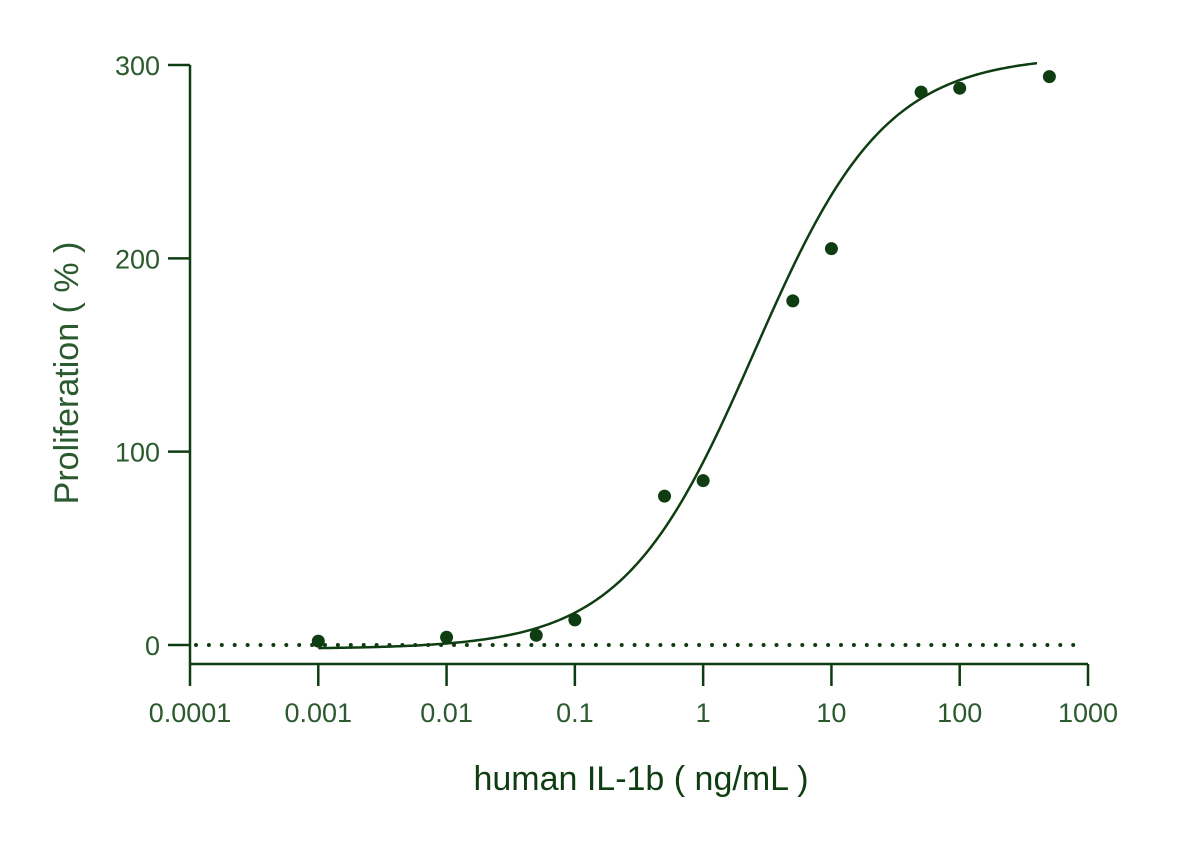  What do you see at coordinates (575, 713) in the screenshot?
I see `x-tick-label: 0.1` at bounding box center [575, 713].